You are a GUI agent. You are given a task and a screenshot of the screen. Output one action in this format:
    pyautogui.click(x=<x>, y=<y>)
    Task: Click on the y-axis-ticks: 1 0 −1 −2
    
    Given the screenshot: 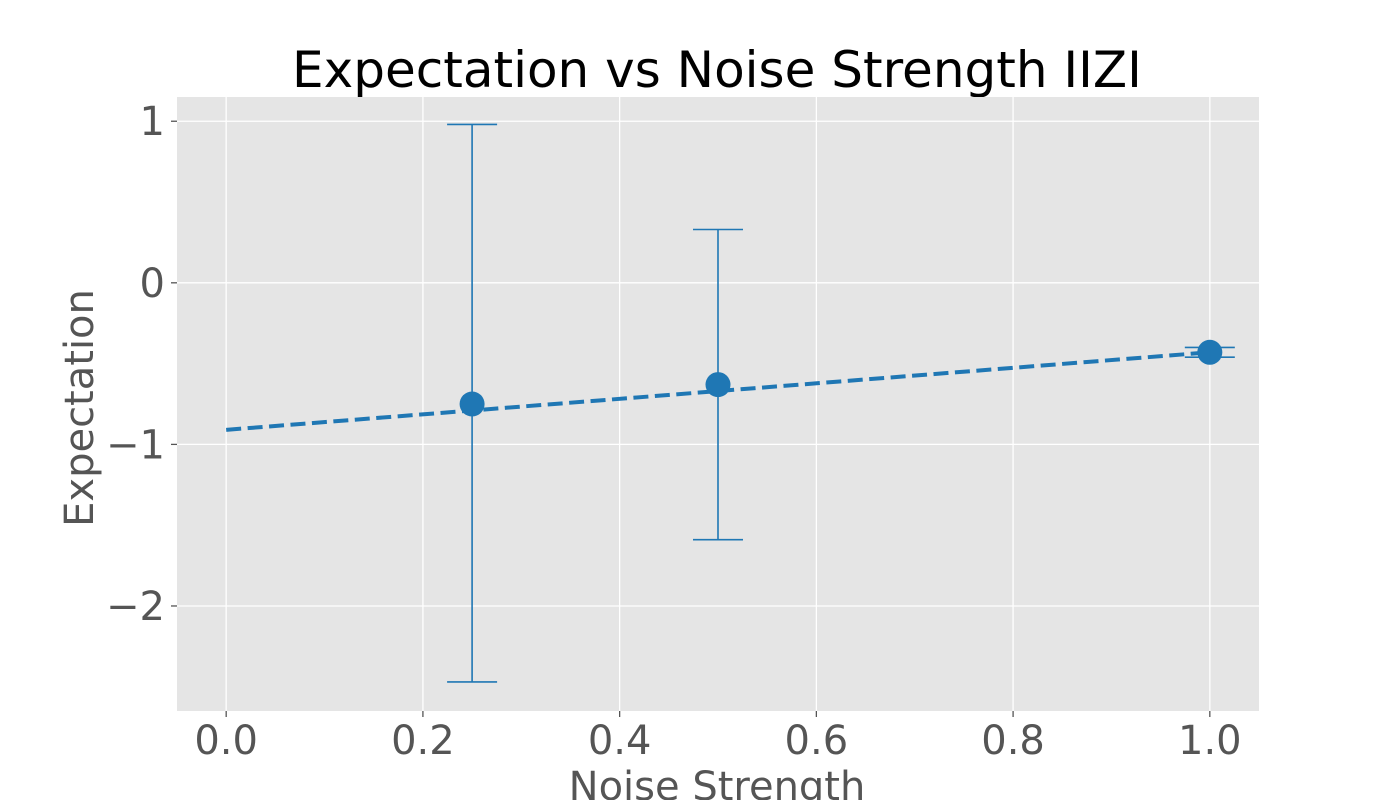 What is the action you would take?
    pyautogui.click(x=141, y=364)
    